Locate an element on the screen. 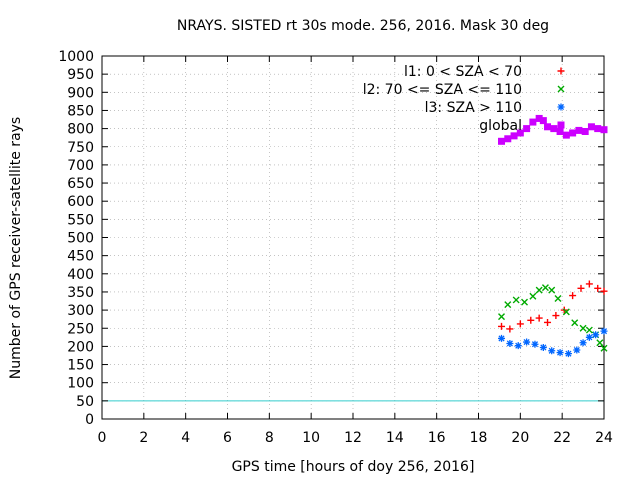  y-tick-label: 200 is located at coordinates (80, 347).